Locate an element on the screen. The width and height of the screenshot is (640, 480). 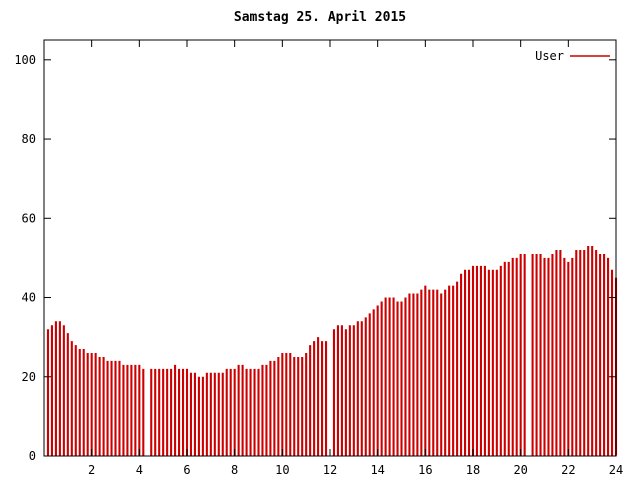
x-tick-label: 24 is located at coordinates (616, 470).